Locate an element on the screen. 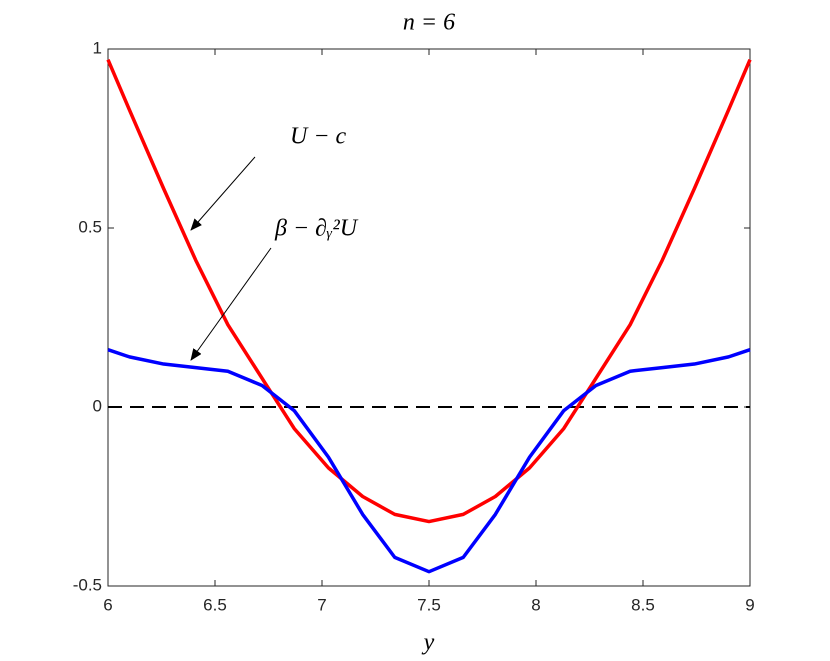  x-tick-label: 9 is located at coordinates (749, 604).